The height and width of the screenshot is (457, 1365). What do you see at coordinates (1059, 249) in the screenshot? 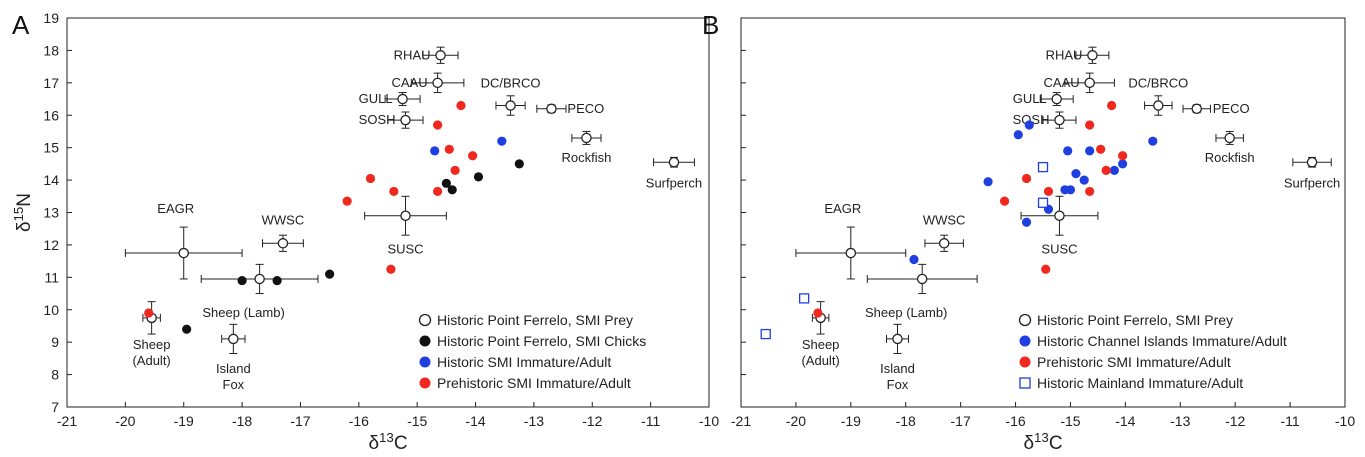
I see `prey-label: SUSC` at bounding box center [1059, 249].